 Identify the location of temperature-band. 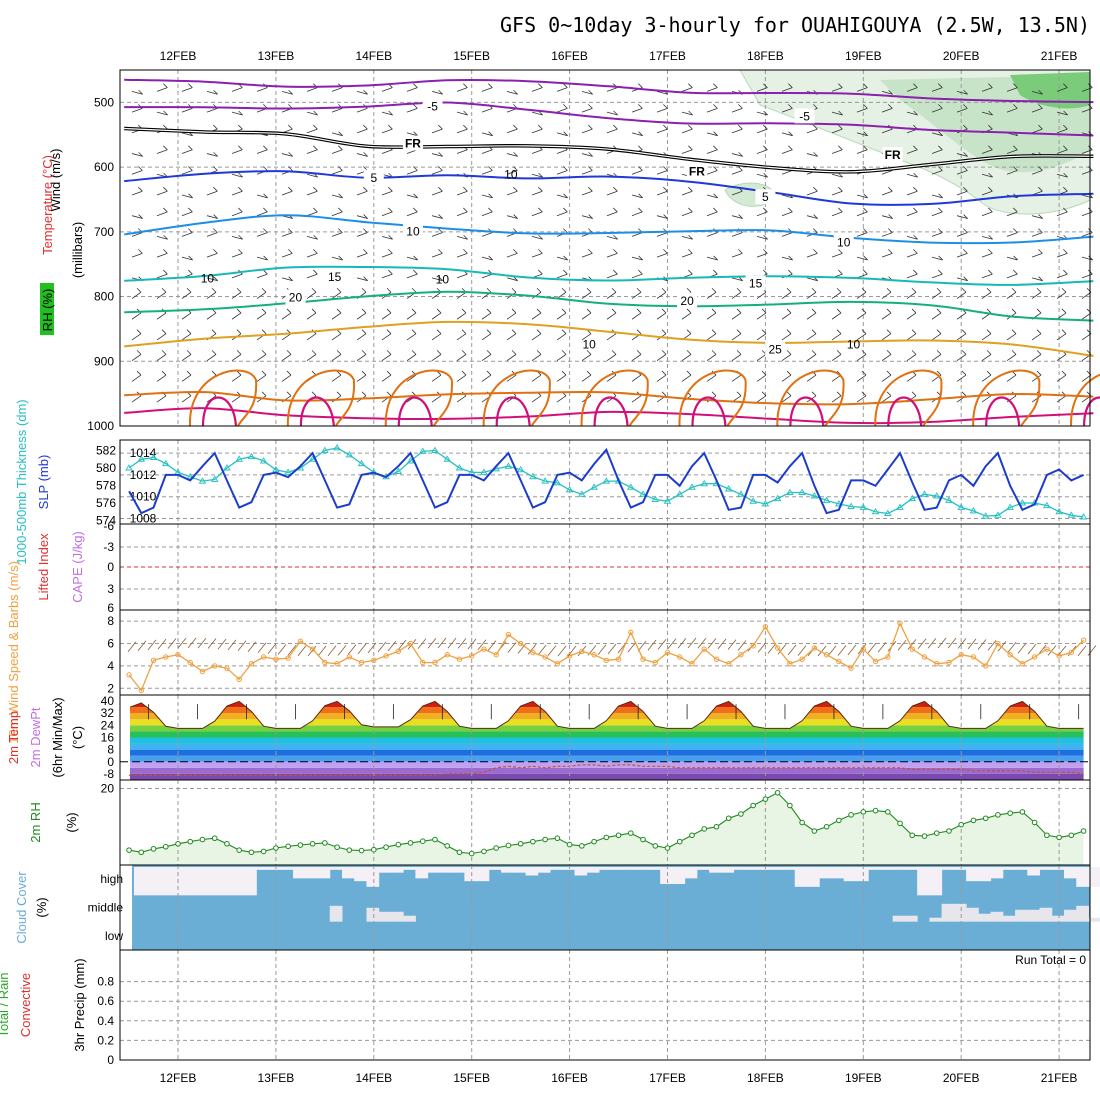
(607, 704).